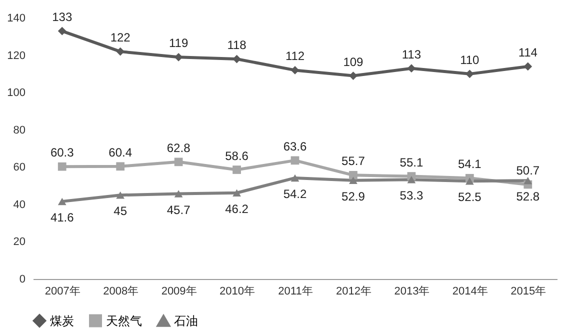 The image size is (567, 336). Describe the element at coordinates (62, 153) in the screenshot. I see `data-label: 60.3` at that location.